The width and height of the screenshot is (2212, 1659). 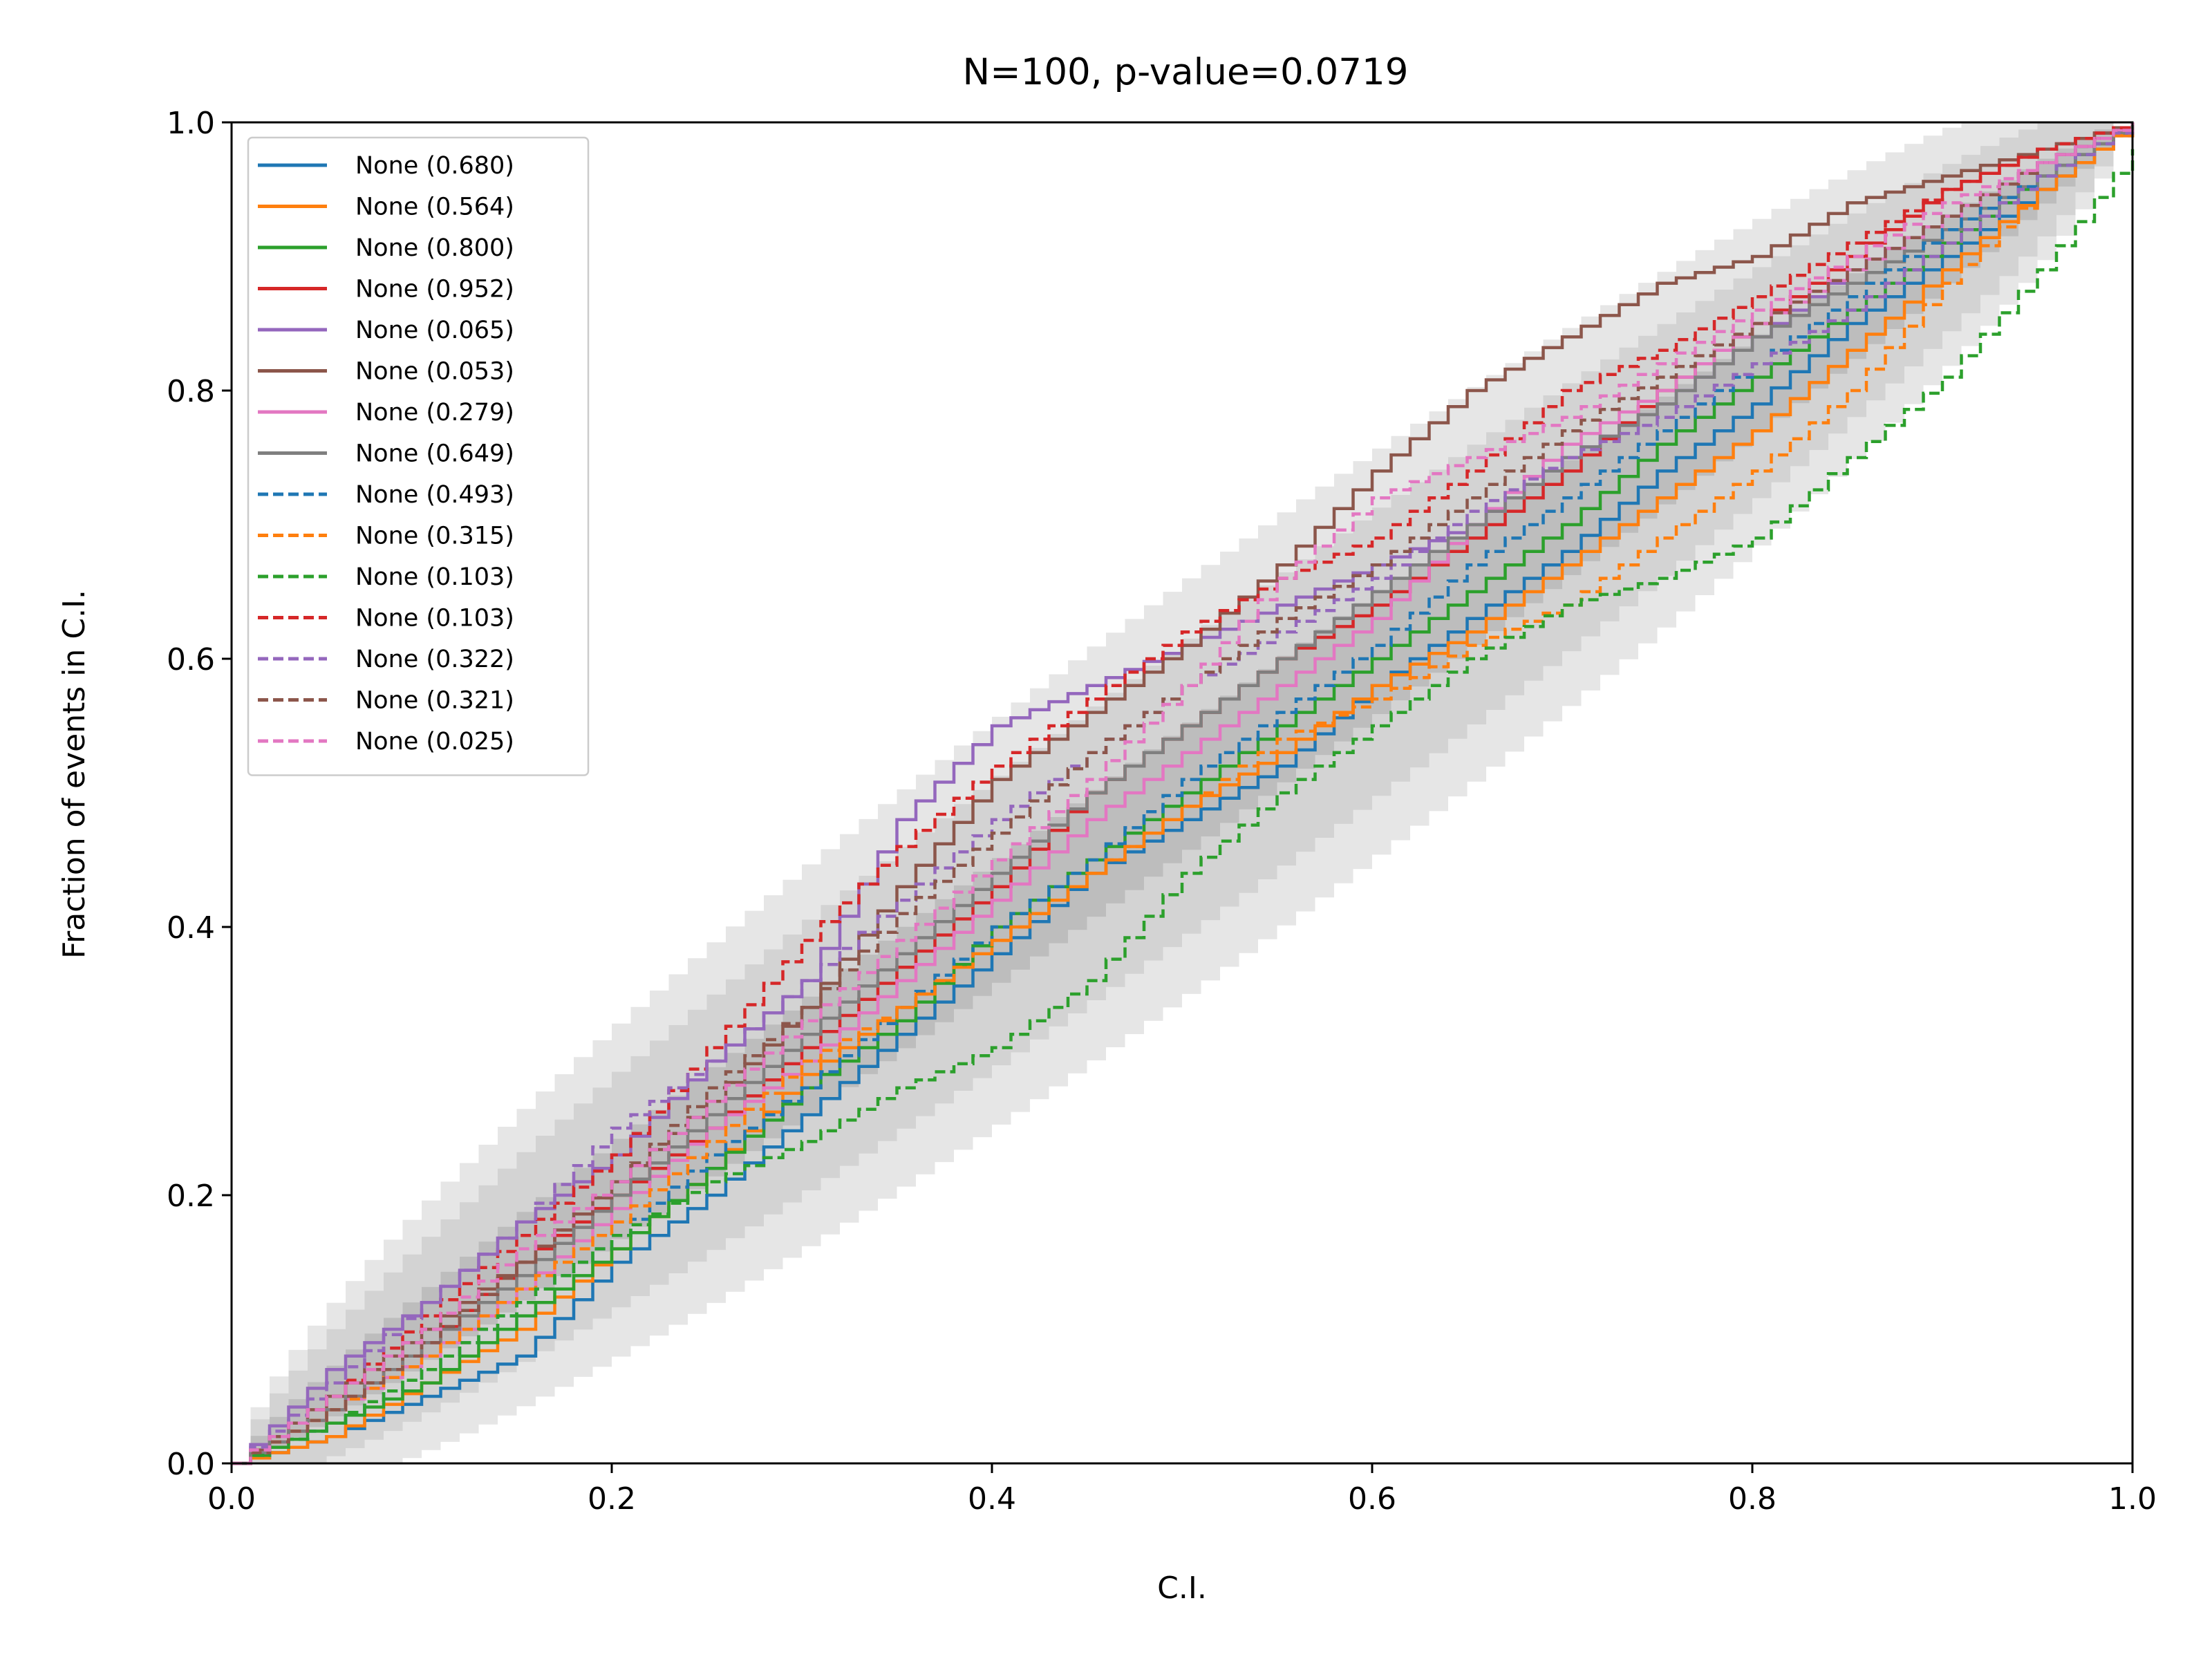 What do you see at coordinates (612, 1499) in the screenshot?
I see `x-tick-label: 0.2` at bounding box center [612, 1499].